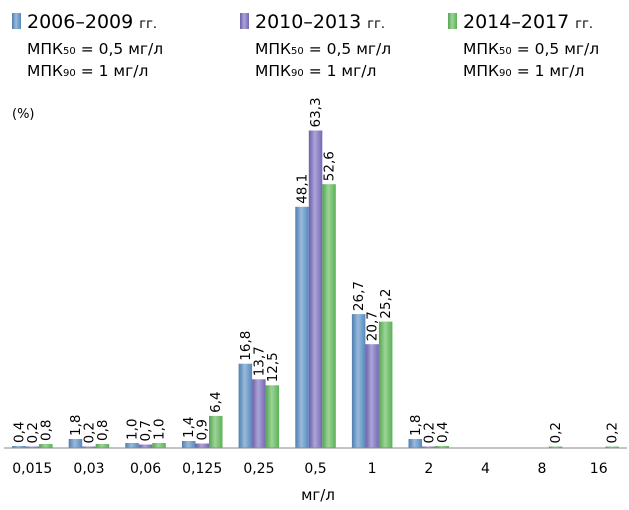  Describe the element at coordinates (146, 430) in the screenshot. I see `data-label: 0,7` at that location.